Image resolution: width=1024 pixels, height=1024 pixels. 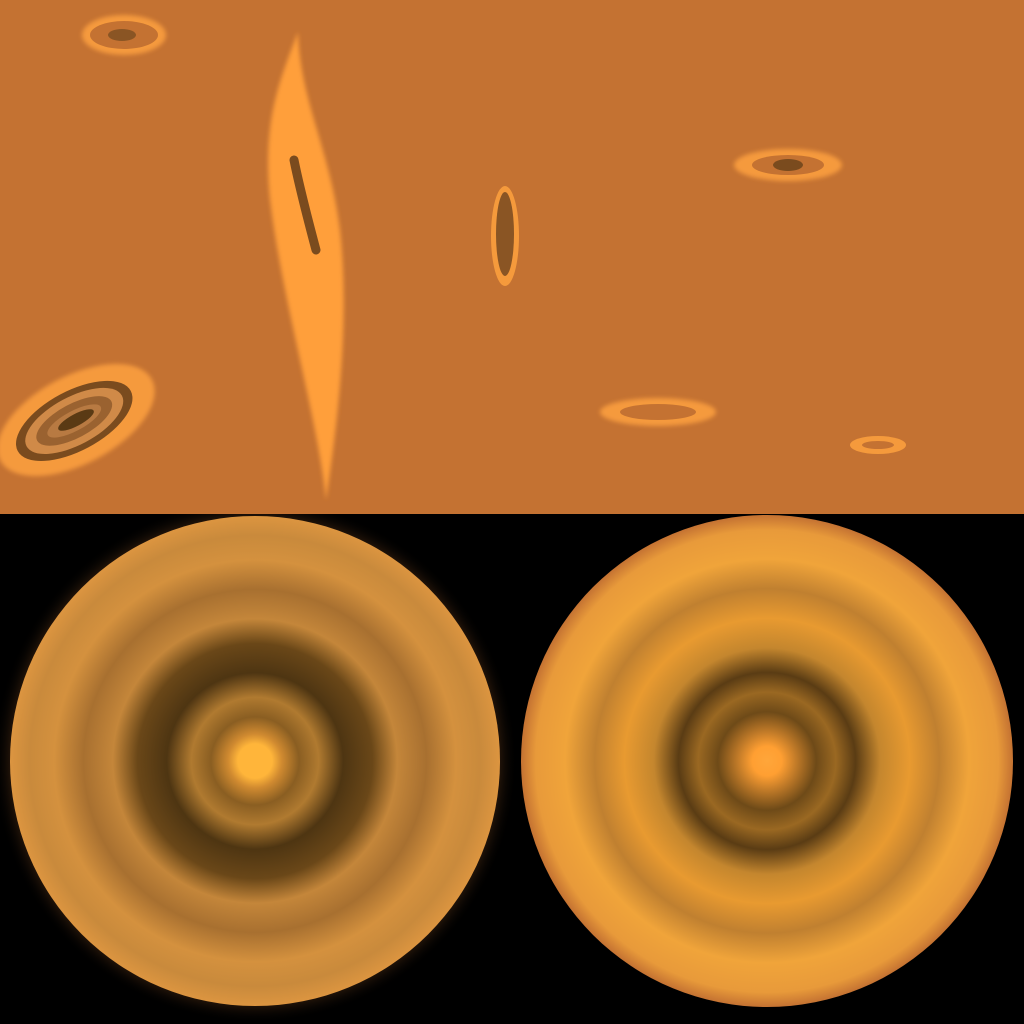 What do you see at coordinates (306, 266) in the screenshot?
I see `long-crack` at bounding box center [306, 266].